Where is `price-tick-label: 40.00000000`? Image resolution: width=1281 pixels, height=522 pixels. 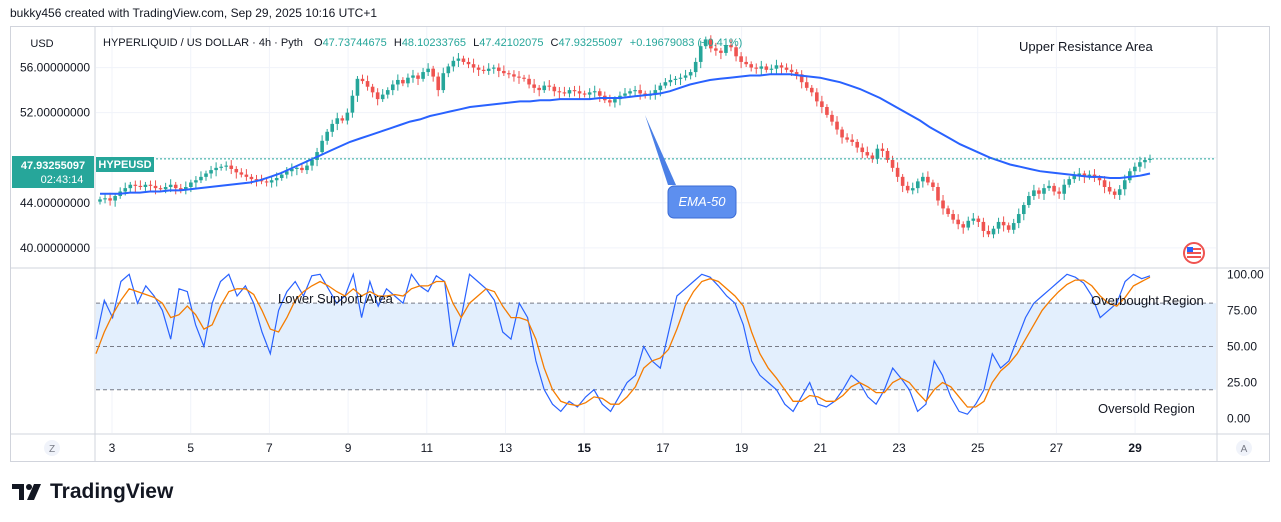
price-tick-label: 40.00000000 is located at coordinates (55, 248).